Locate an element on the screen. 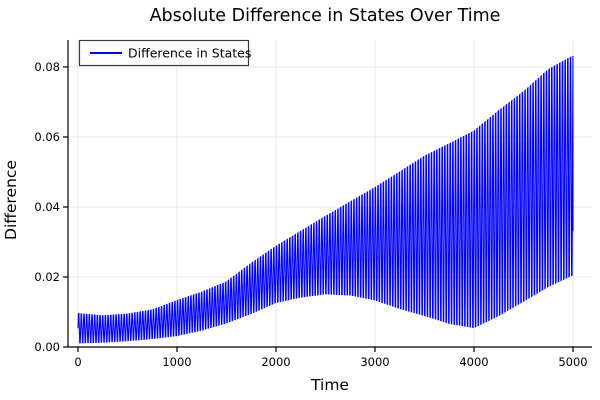 The image size is (600, 400). x-tick-label: 5000 is located at coordinates (572, 362).